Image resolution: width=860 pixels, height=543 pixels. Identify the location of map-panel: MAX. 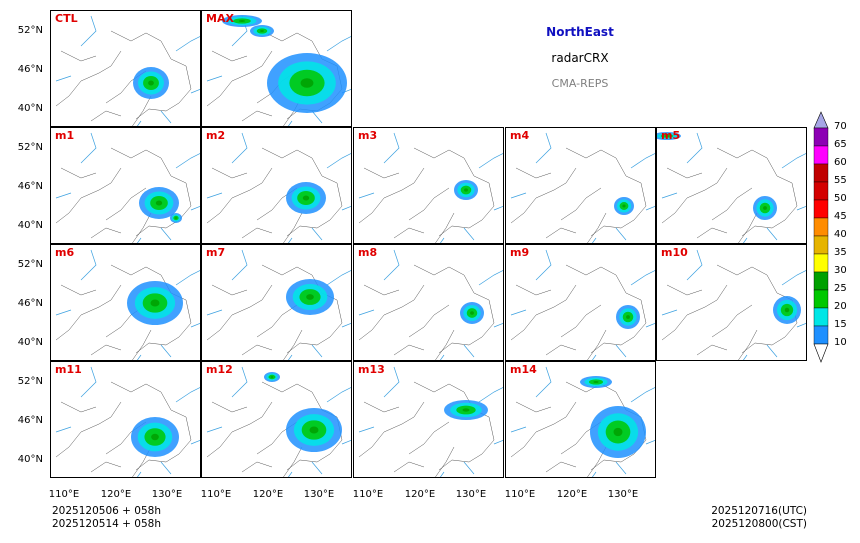
(276, 68).